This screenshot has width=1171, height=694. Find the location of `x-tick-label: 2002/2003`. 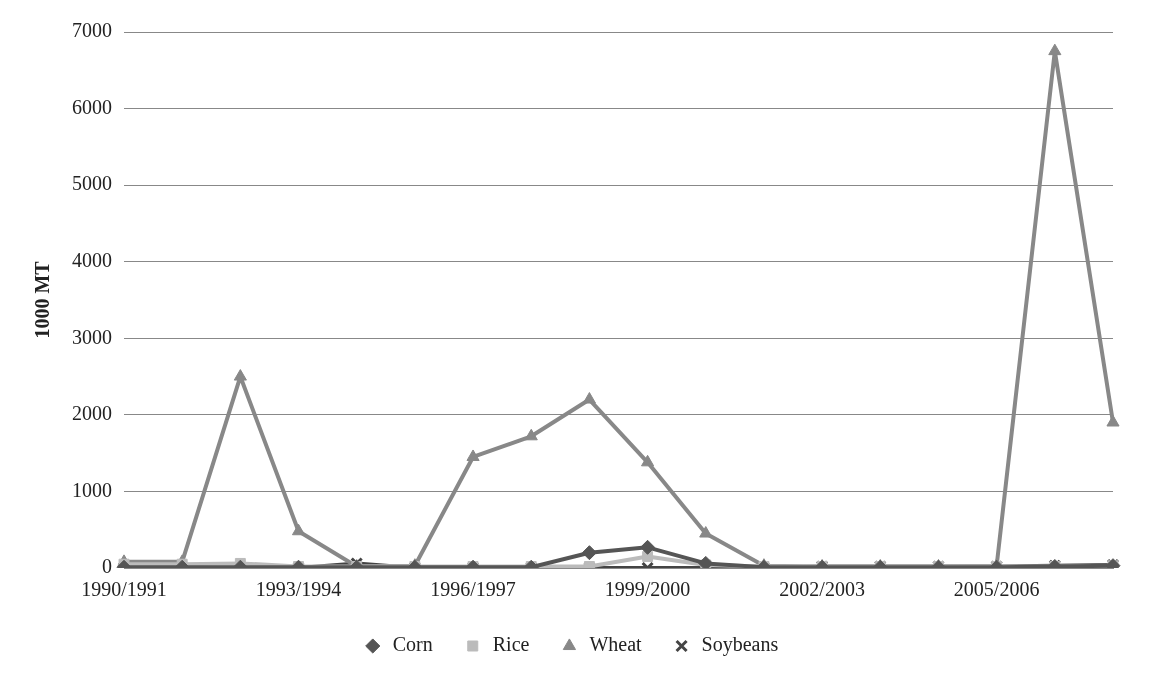

x-tick-label: 2002/2003 is located at coordinates (822, 589).